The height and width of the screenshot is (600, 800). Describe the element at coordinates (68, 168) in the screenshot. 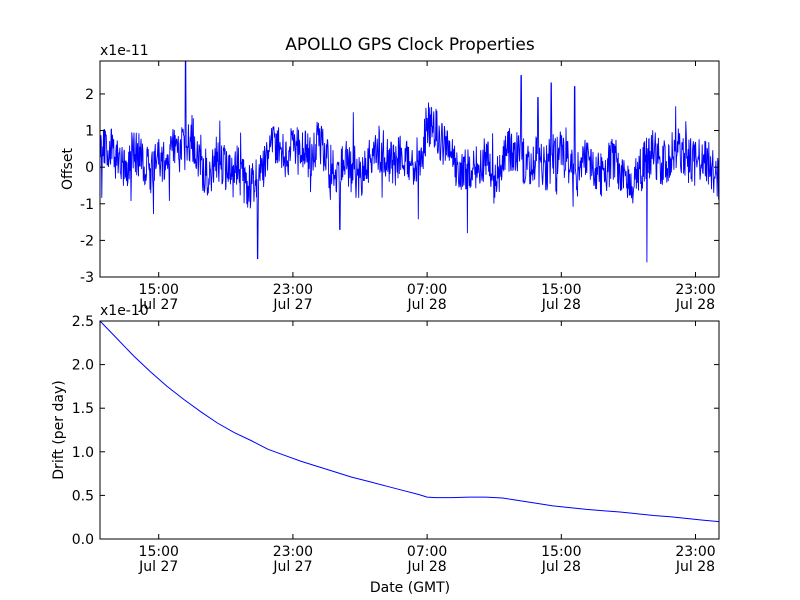

I see `y-axis-label: Offset` at that location.